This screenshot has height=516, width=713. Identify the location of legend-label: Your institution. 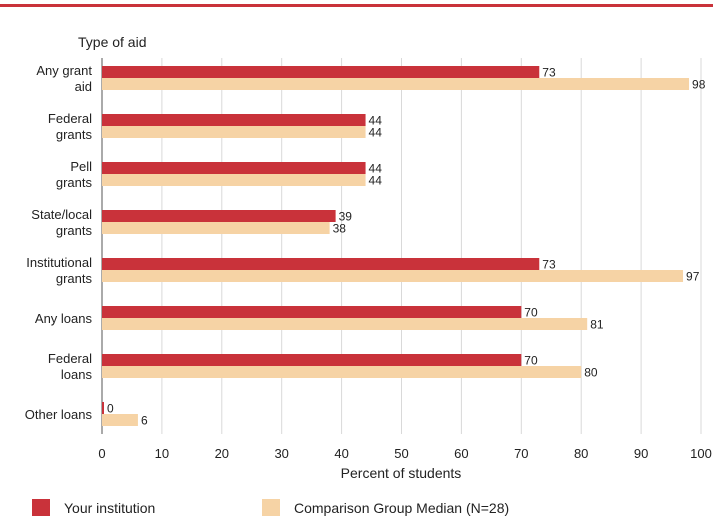
(109, 508).